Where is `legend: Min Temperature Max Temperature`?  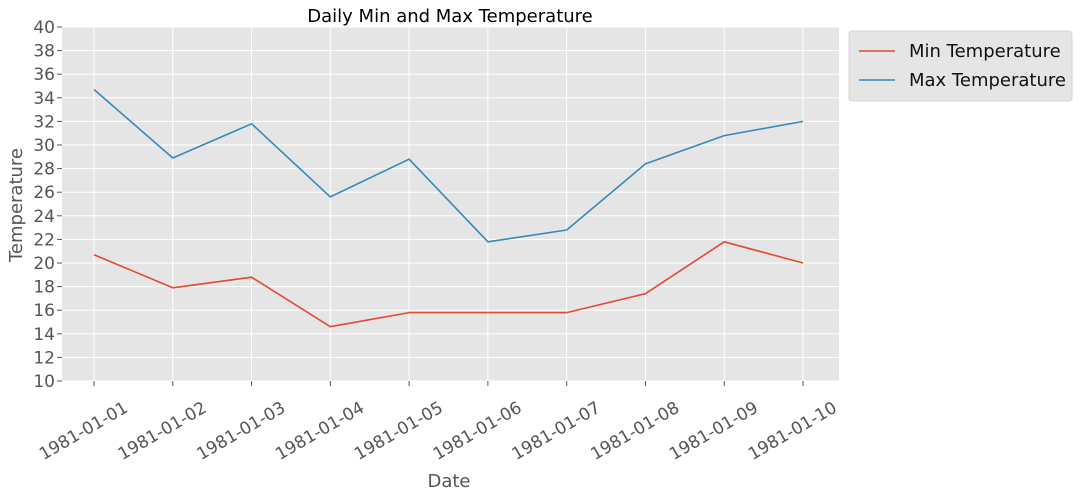
legend: Min Temperature Max Temperature is located at coordinates (960, 66).